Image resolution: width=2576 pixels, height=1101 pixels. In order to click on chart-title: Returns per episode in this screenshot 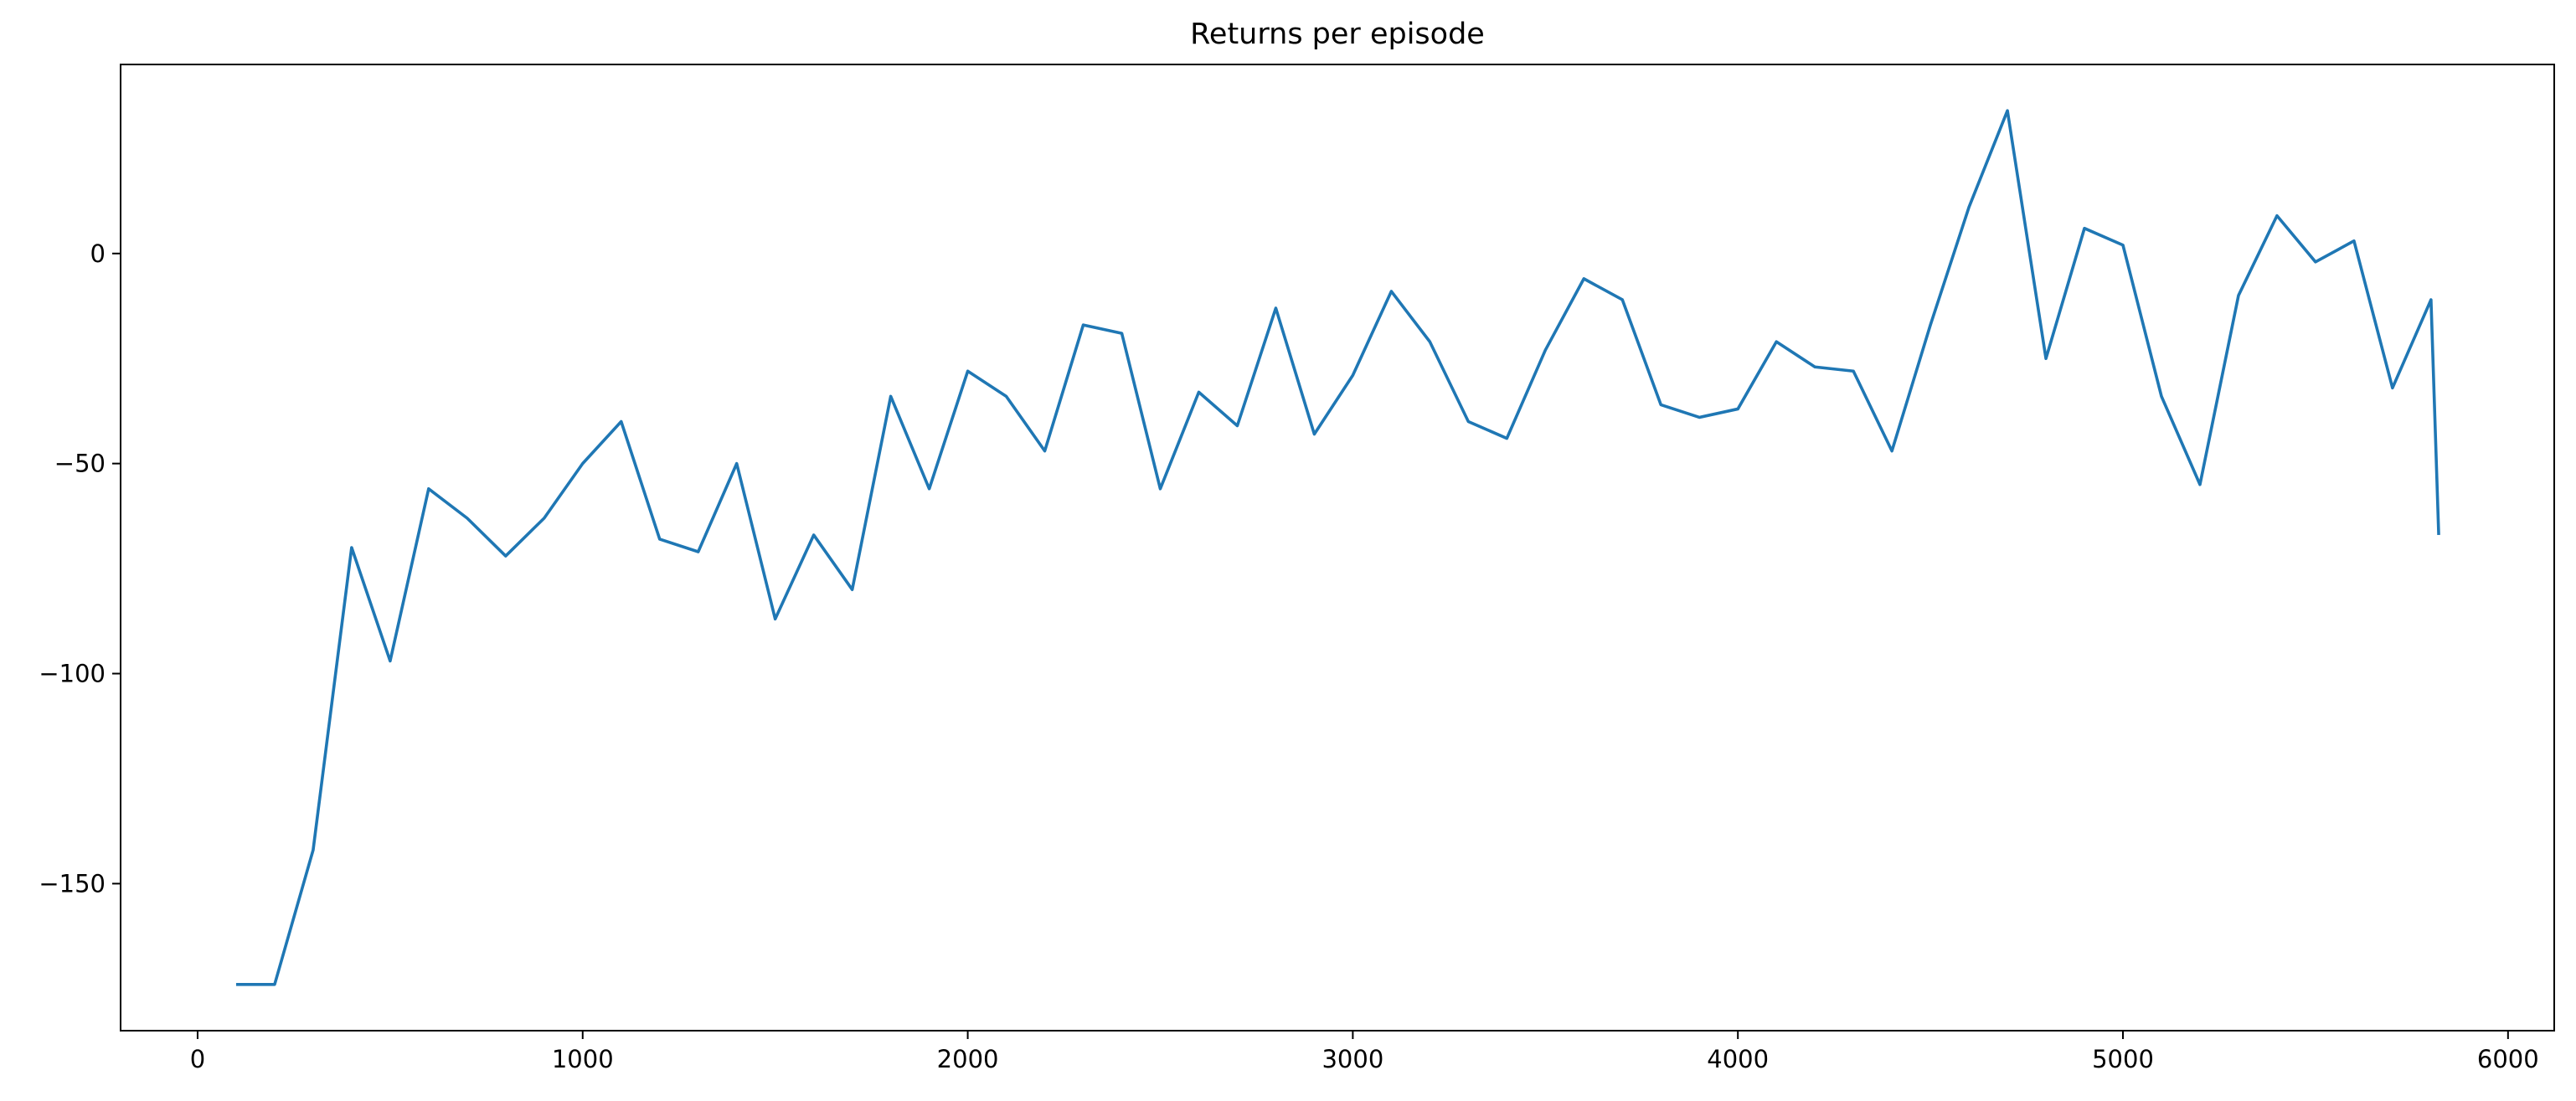, I will do `click(1337, 34)`.